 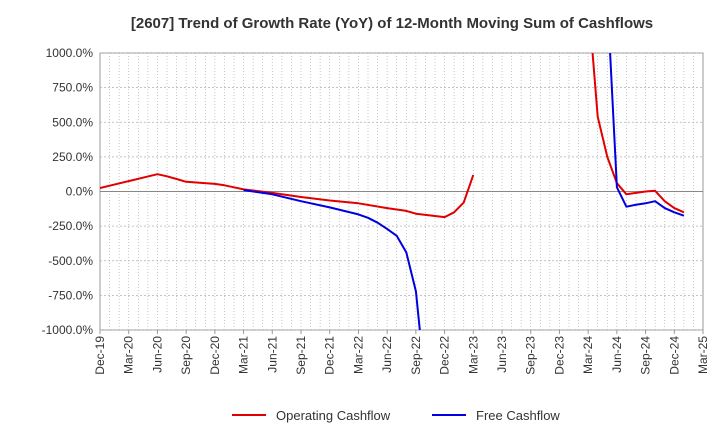 What do you see at coordinates (703, 355) in the screenshot?
I see `x-tick-label: Mar-25` at bounding box center [703, 355].